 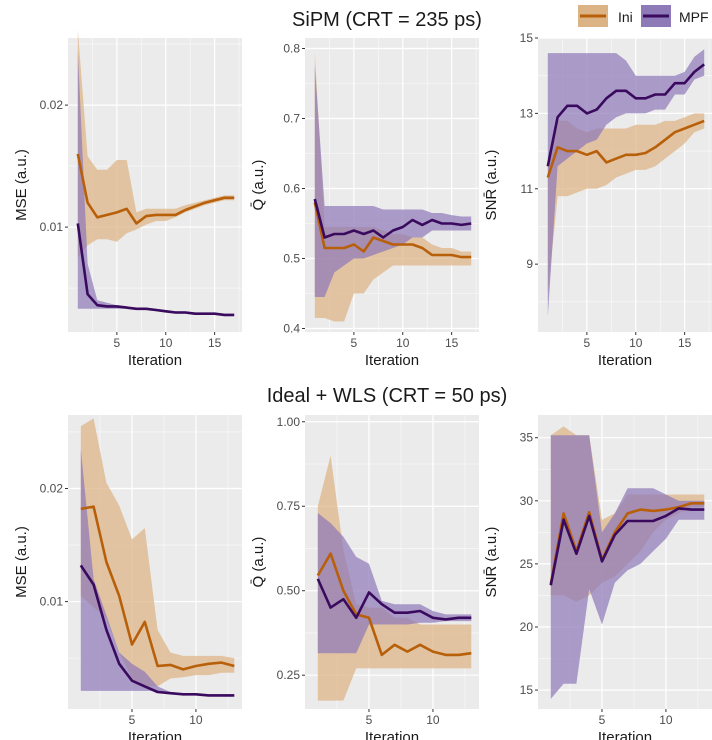 What do you see at coordinates (291, 259) in the screenshot?
I see `y-tick-label: 0.5` at bounding box center [291, 259].